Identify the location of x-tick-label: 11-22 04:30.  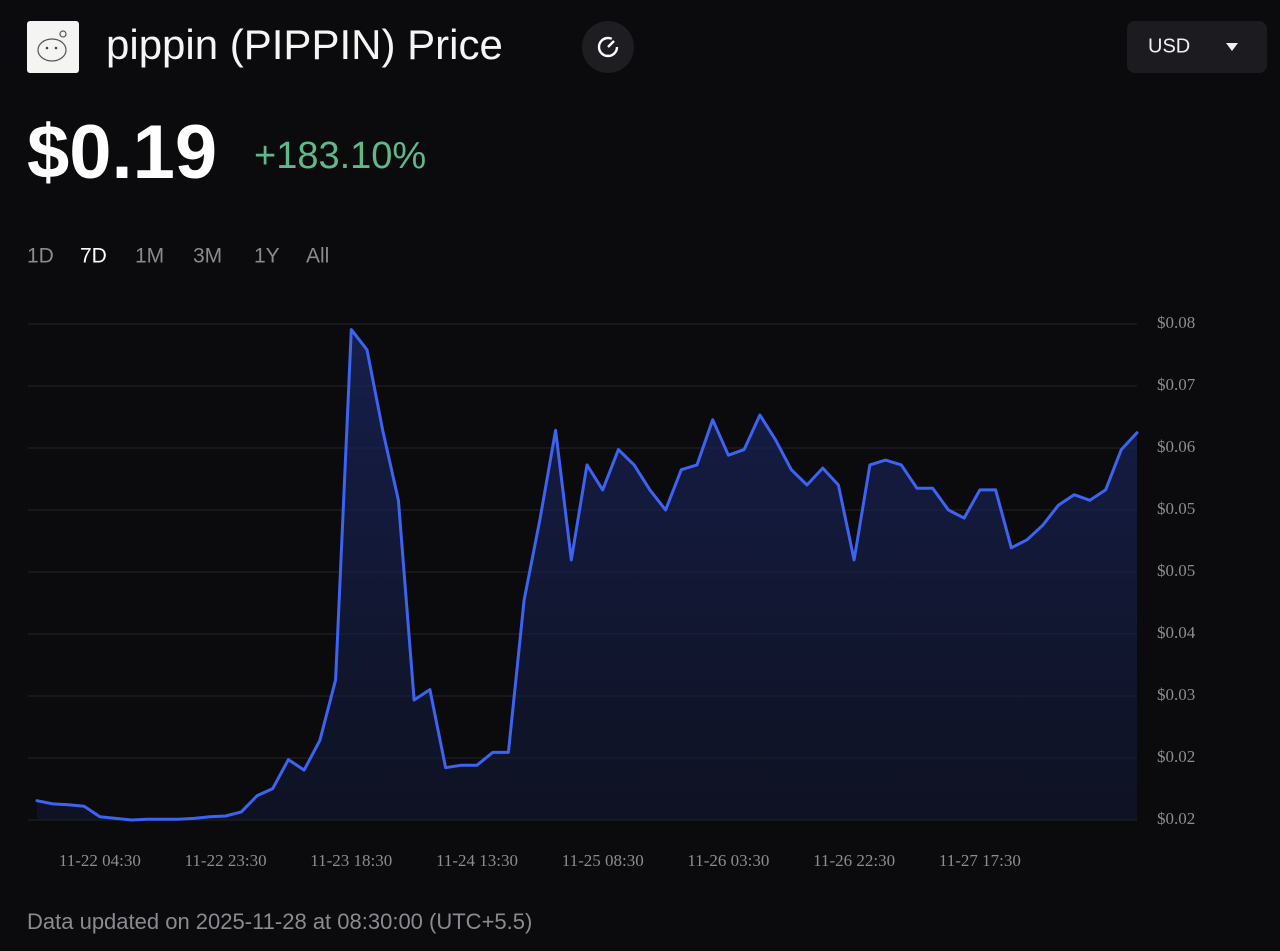
(100, 860).